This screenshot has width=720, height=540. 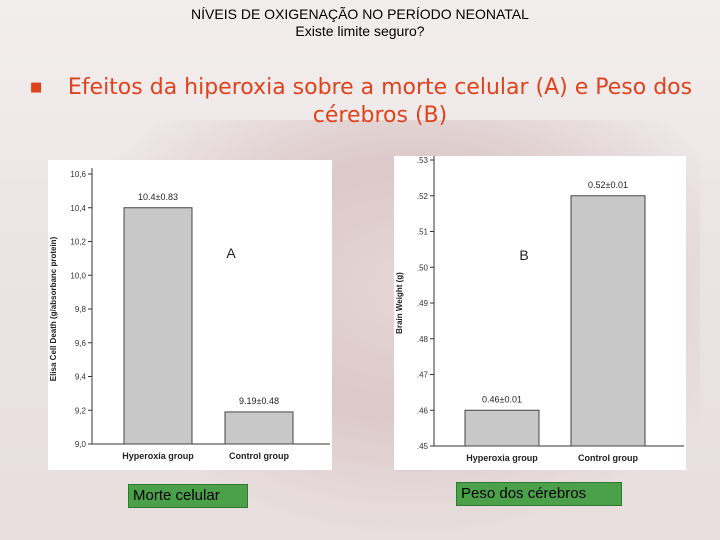 What do you see at coordinates (78, 174) in the screenshot?
I see `y-tick-label: 10,6` at bounding box center [78, 174].